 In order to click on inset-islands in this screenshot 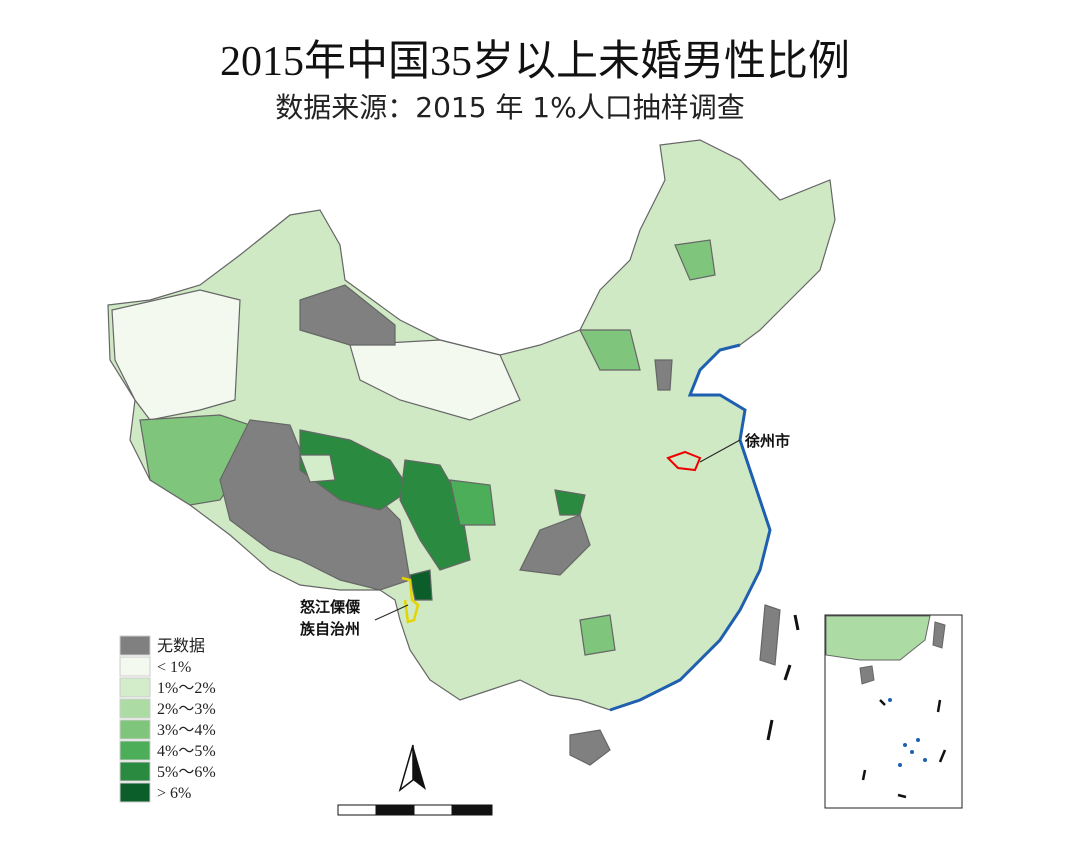, I will do `click(907, 732)`.